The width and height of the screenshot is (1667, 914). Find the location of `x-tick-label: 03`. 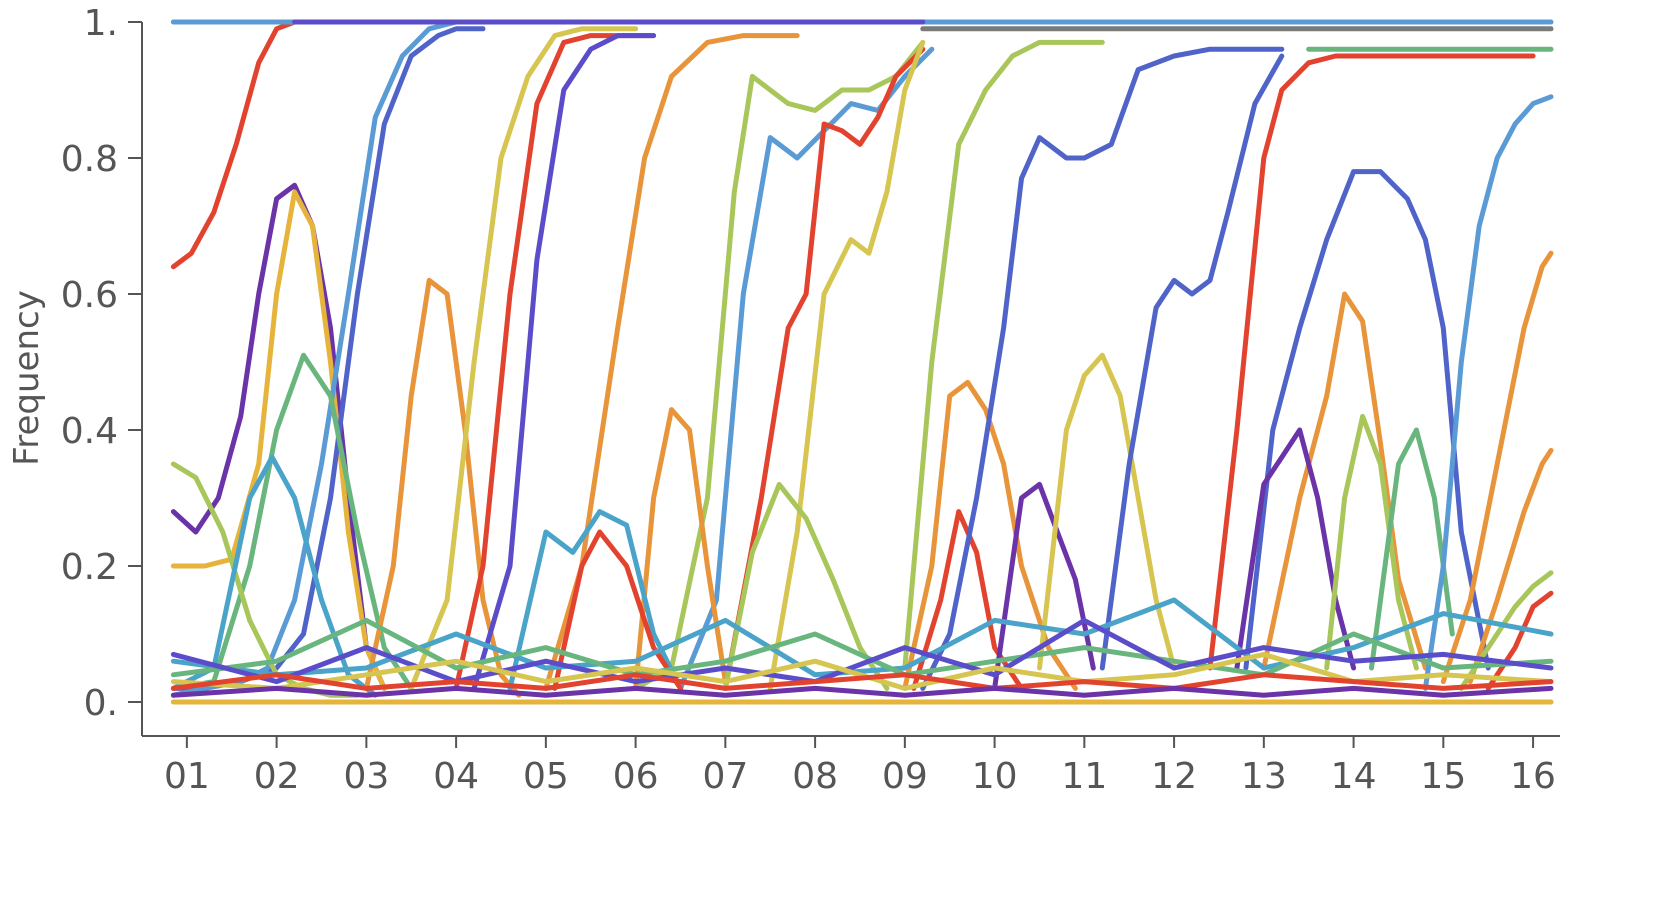

x-tick-label: 03 is located at coordinates (366, 776).